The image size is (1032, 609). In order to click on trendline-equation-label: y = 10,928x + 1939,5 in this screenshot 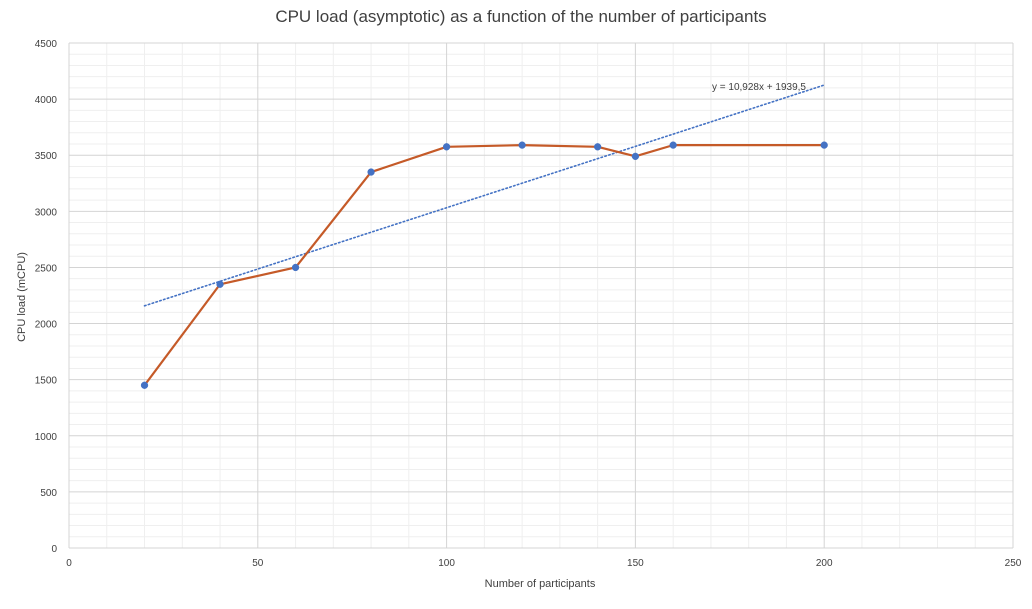, I will do `click(759, 87)`.